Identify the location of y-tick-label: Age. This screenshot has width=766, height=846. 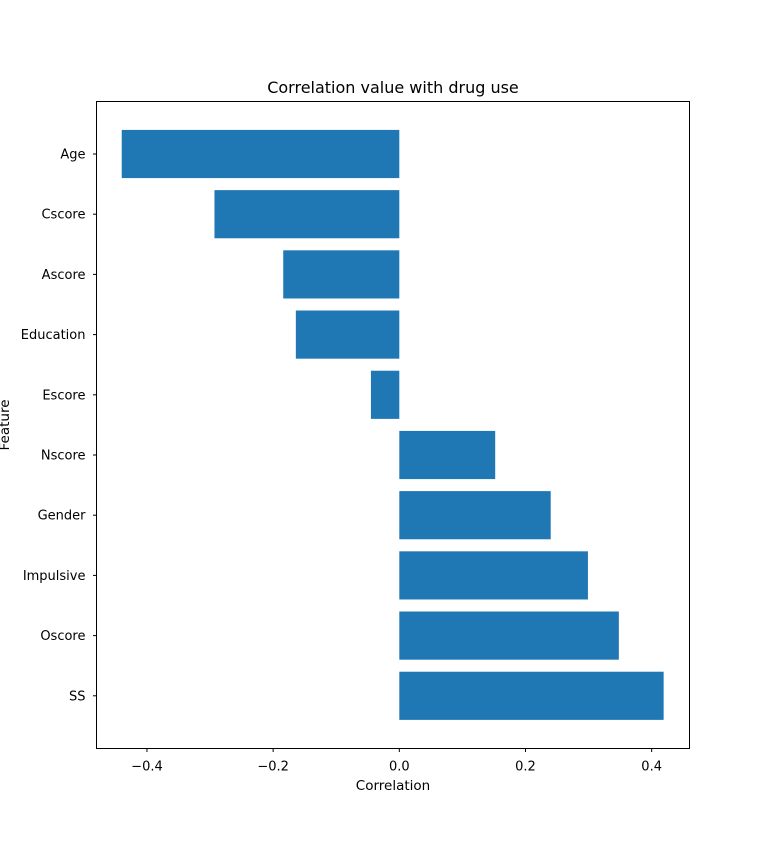
(72, 155).